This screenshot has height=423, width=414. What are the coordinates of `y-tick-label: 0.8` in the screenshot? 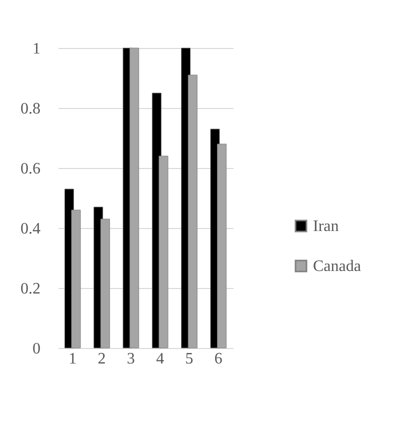 It's located at (30, 109).